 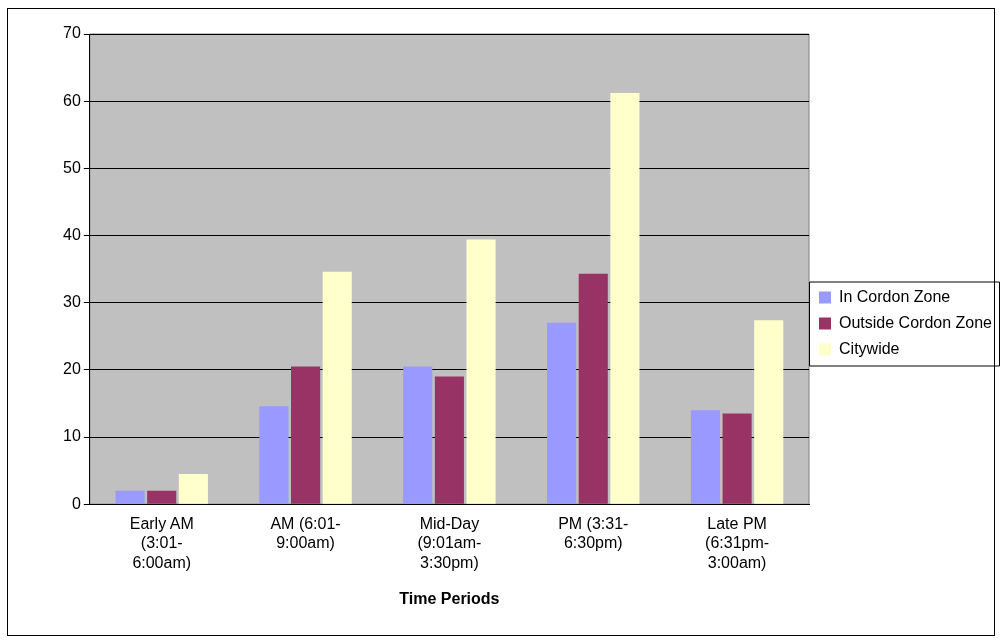 What do you see at coordinates (449, 543) in the screenshot?
I see `x-tick-label: Mid-Day (9:01am-3:30pm)` at bounding box center [449, 543].